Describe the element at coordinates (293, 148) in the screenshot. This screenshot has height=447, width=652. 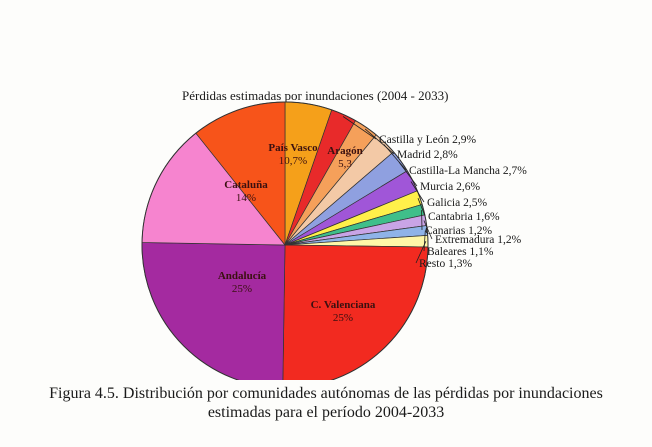
I see `slice-label-pais-vasco: País Vasco` at that location.